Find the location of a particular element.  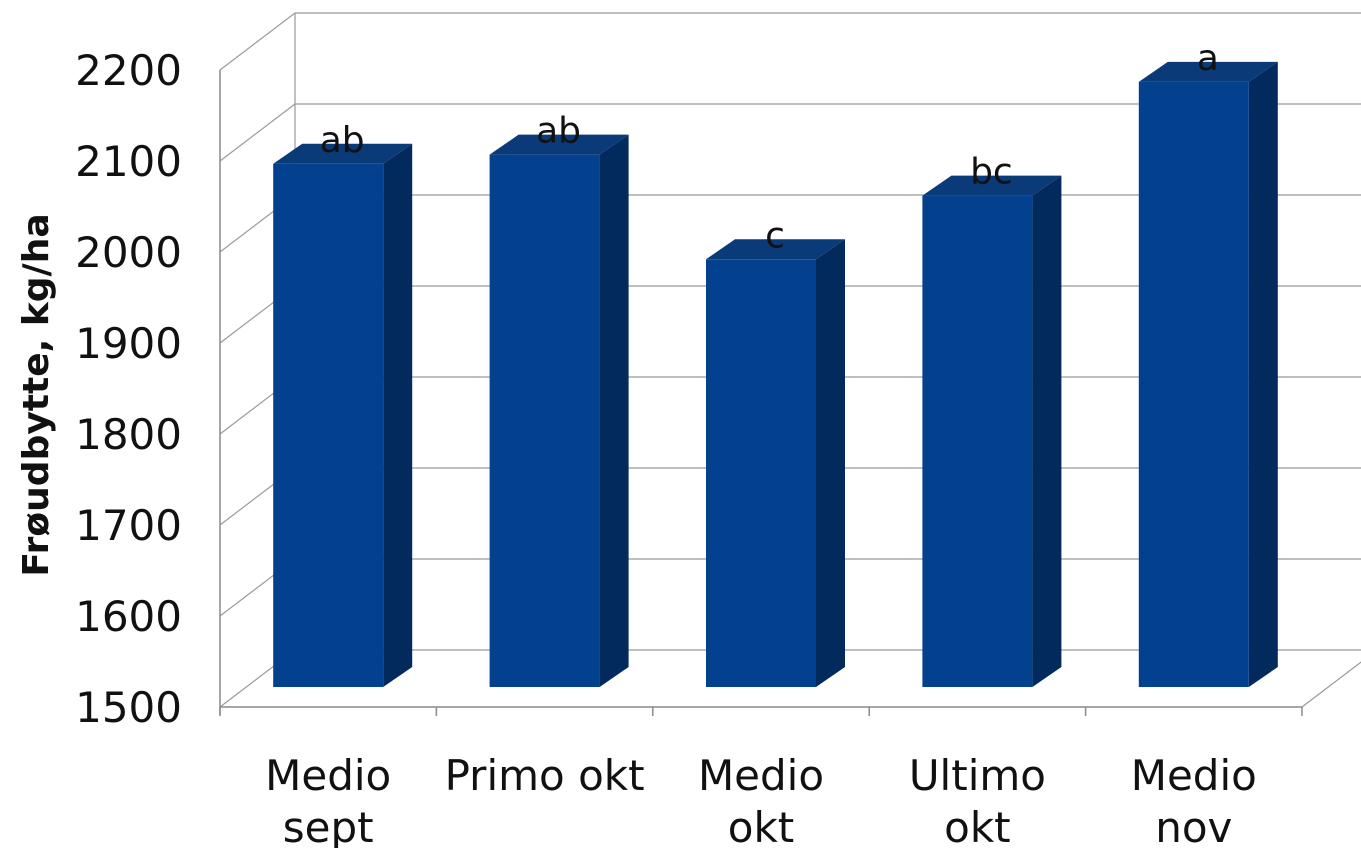

x-category-label: Medio sept is located at coordinates (328, 799).